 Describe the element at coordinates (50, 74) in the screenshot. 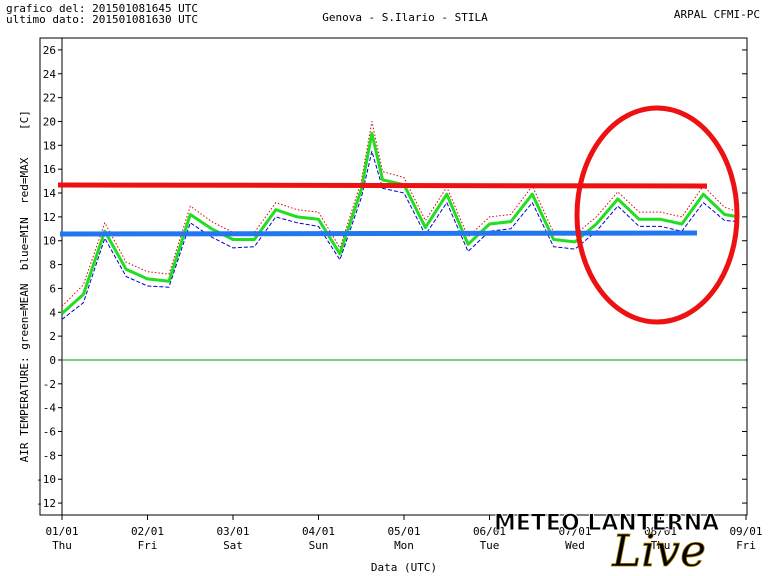

I see `y-tick-label: 24` at that location.